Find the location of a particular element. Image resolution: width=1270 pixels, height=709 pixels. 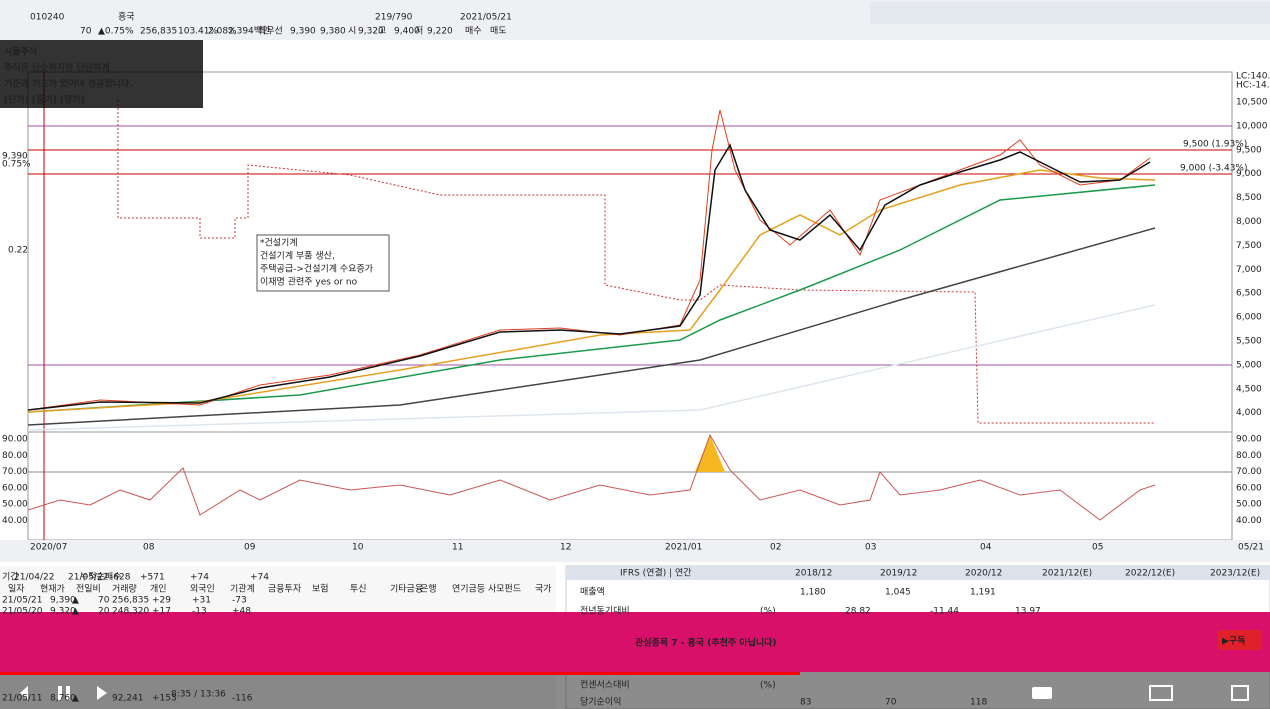

table-cell: 70 is located at coordinates (104, 601).